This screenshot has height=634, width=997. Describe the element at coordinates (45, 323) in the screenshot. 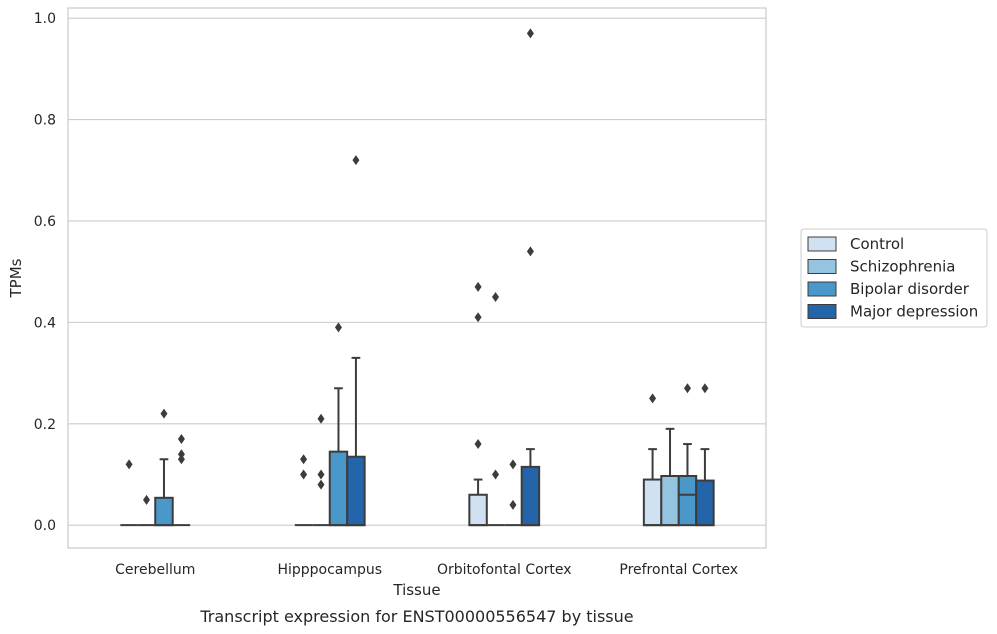

I see `y-tick-label: 0.4` at that location.